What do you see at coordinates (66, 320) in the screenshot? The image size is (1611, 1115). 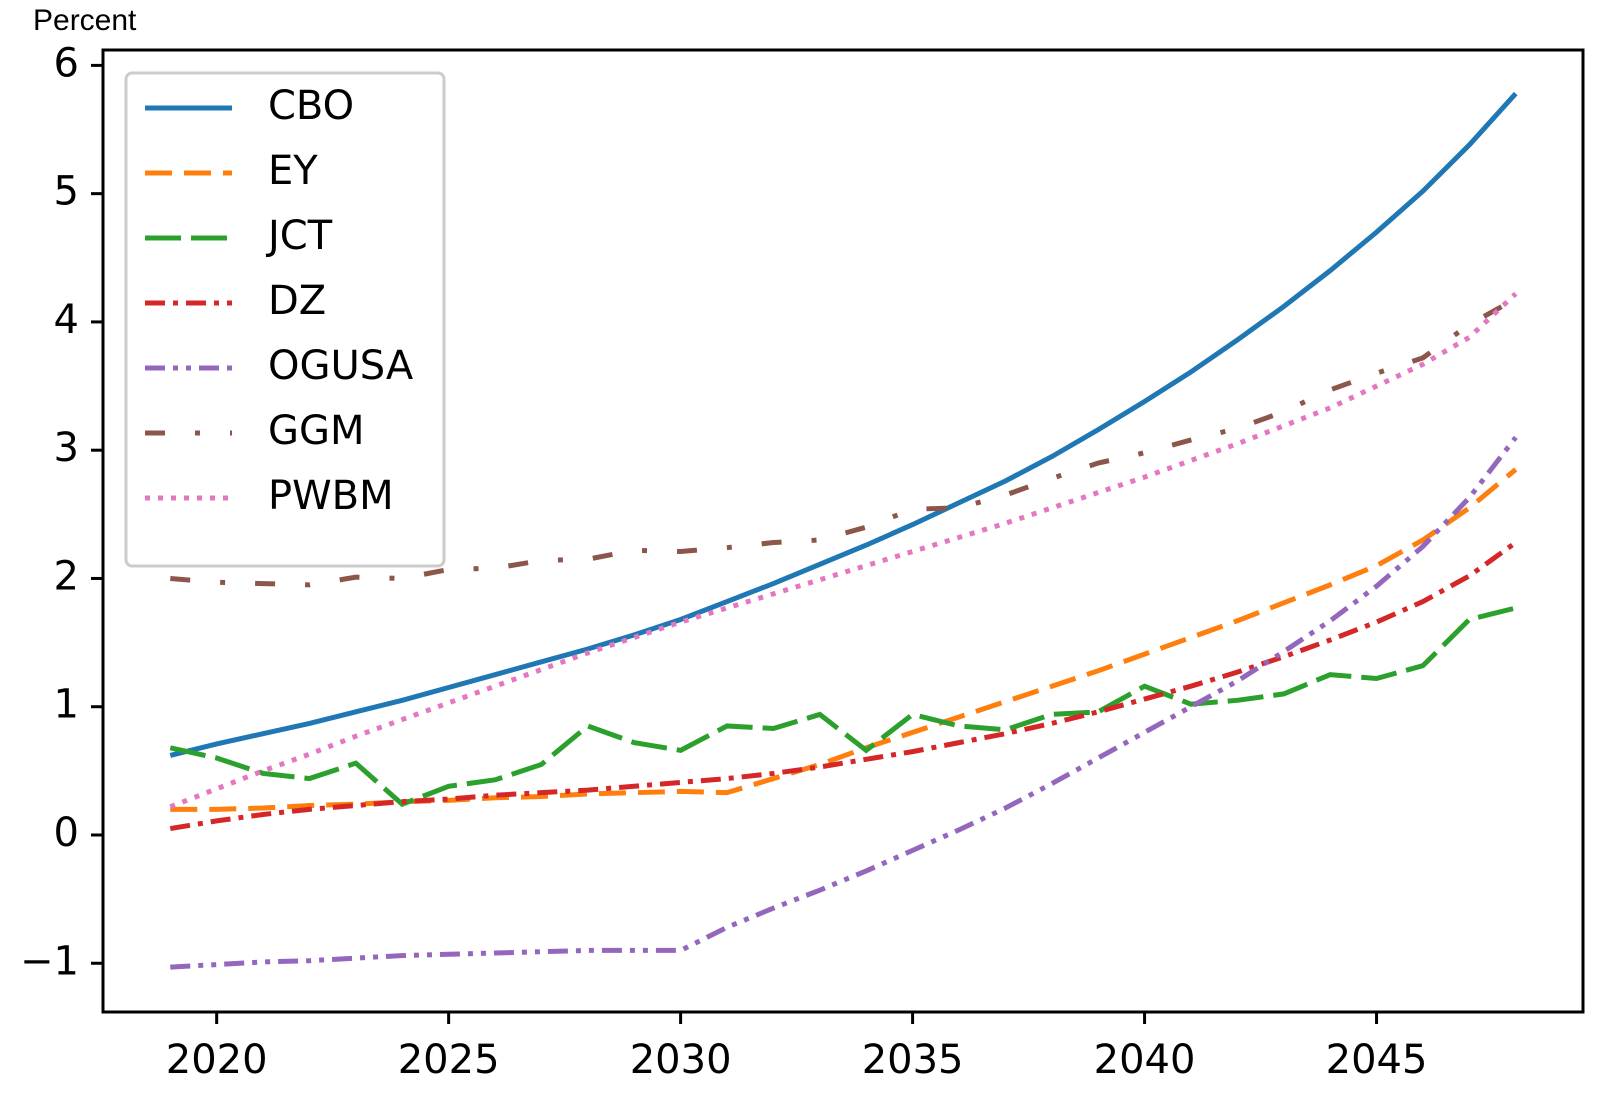 I see `y-tick-label: 4` at bounding box center [66, 320].